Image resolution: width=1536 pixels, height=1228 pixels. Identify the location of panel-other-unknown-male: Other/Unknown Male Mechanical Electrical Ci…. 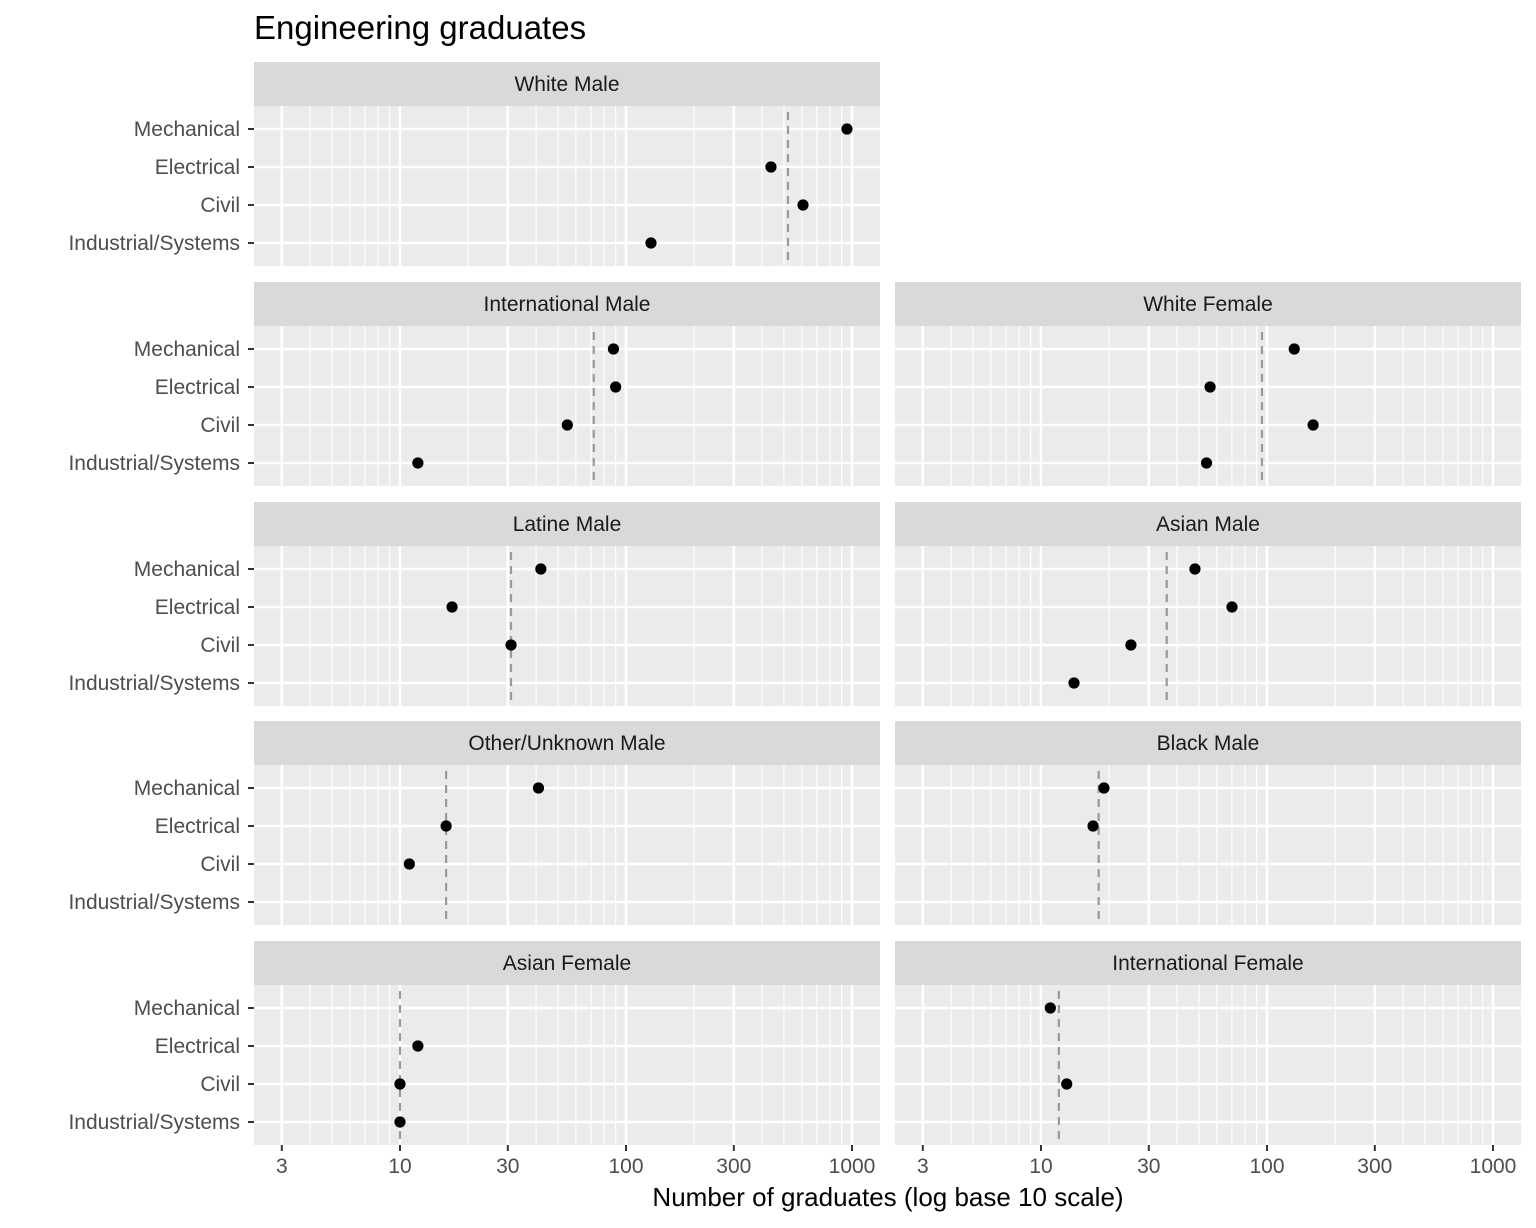
(474, 823).